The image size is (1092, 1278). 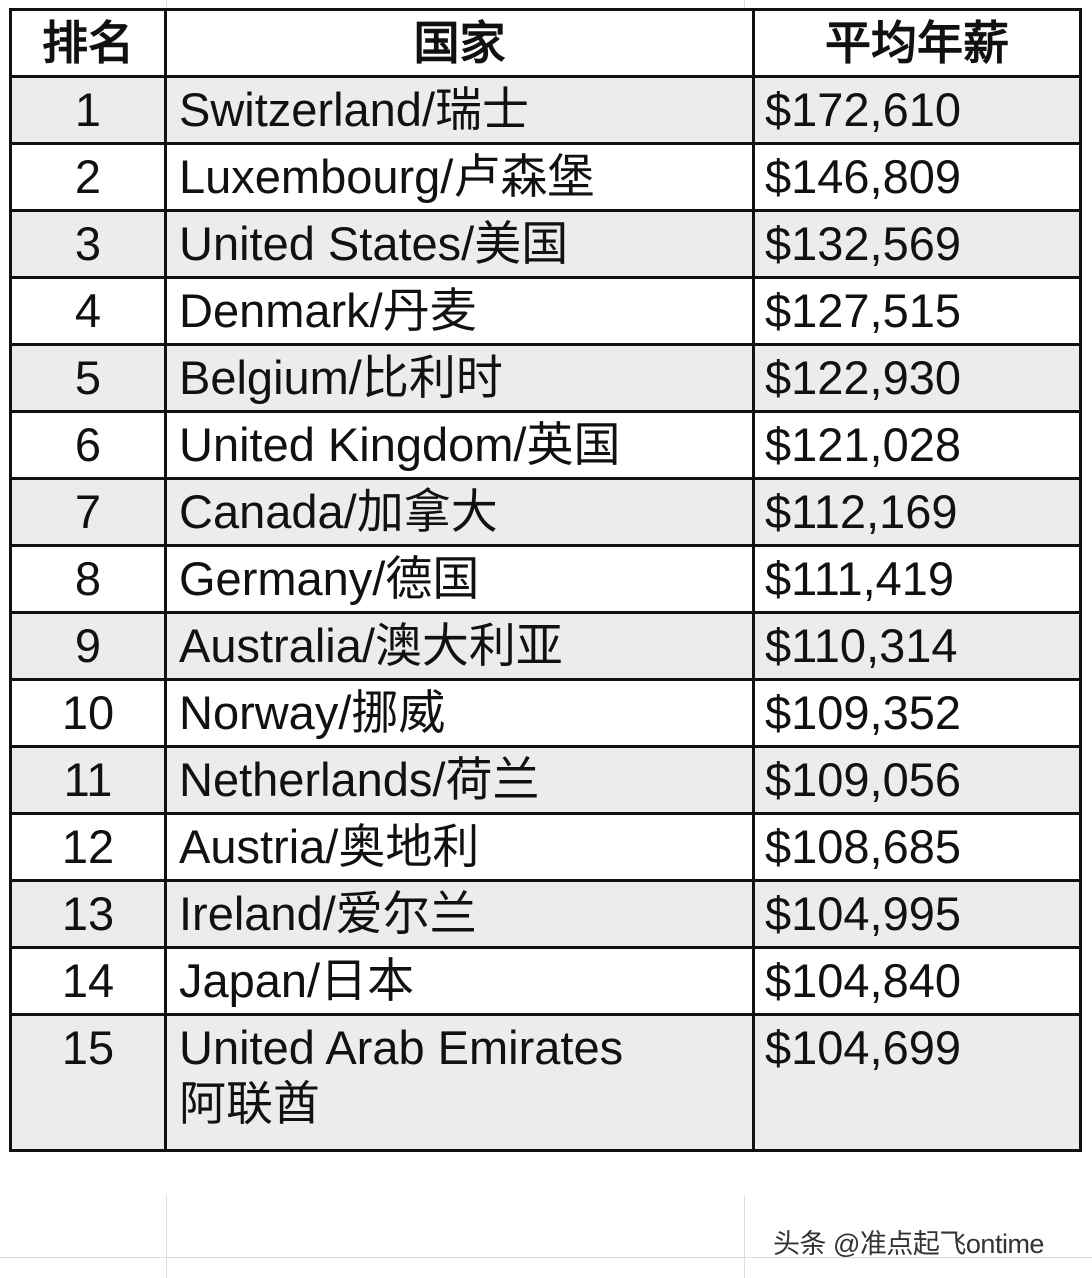 What do you see at coordinates (459, 445) in the screenshot?
I see `country-cell: United Kingdom/英国` at bounding box center [459, 445].